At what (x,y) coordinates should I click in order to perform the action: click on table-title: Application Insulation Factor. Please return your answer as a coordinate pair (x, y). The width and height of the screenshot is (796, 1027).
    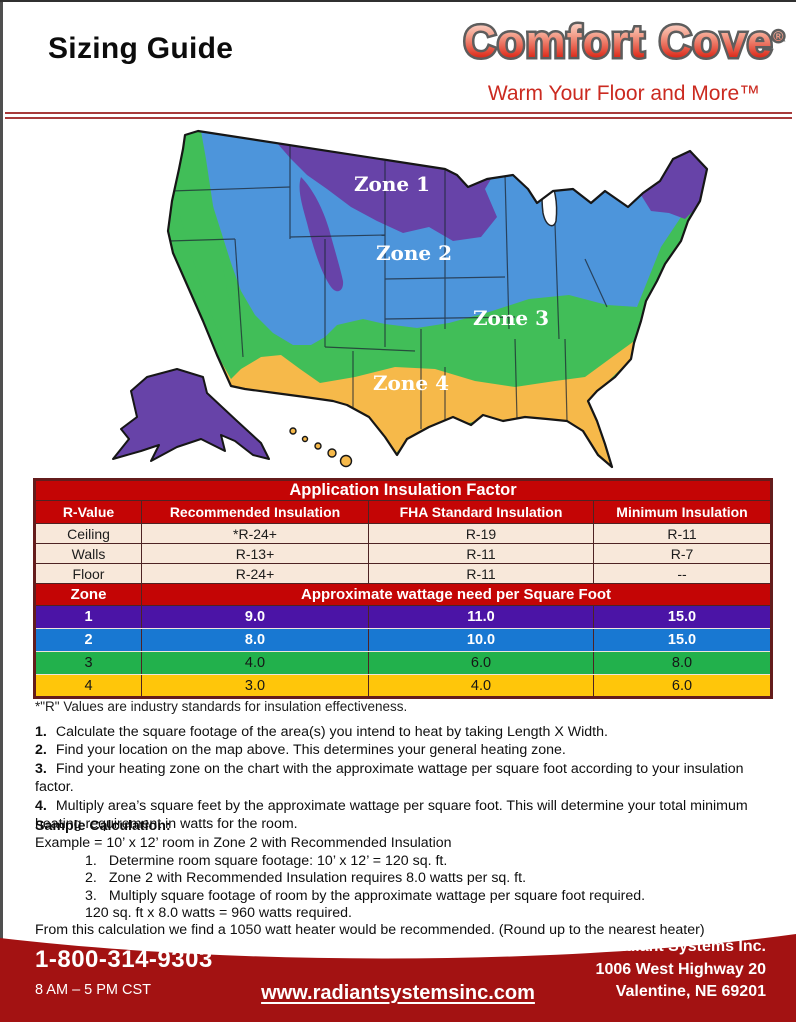
    Looking at the image, I should click on (403, 490).